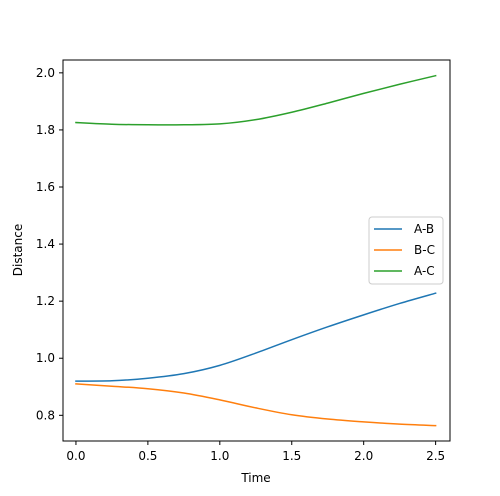  I want to click on legend-box, so click(406, 250).